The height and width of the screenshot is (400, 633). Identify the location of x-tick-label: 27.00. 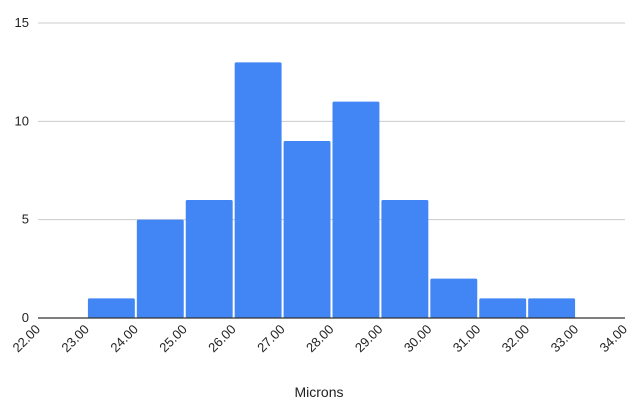
(271, 339).